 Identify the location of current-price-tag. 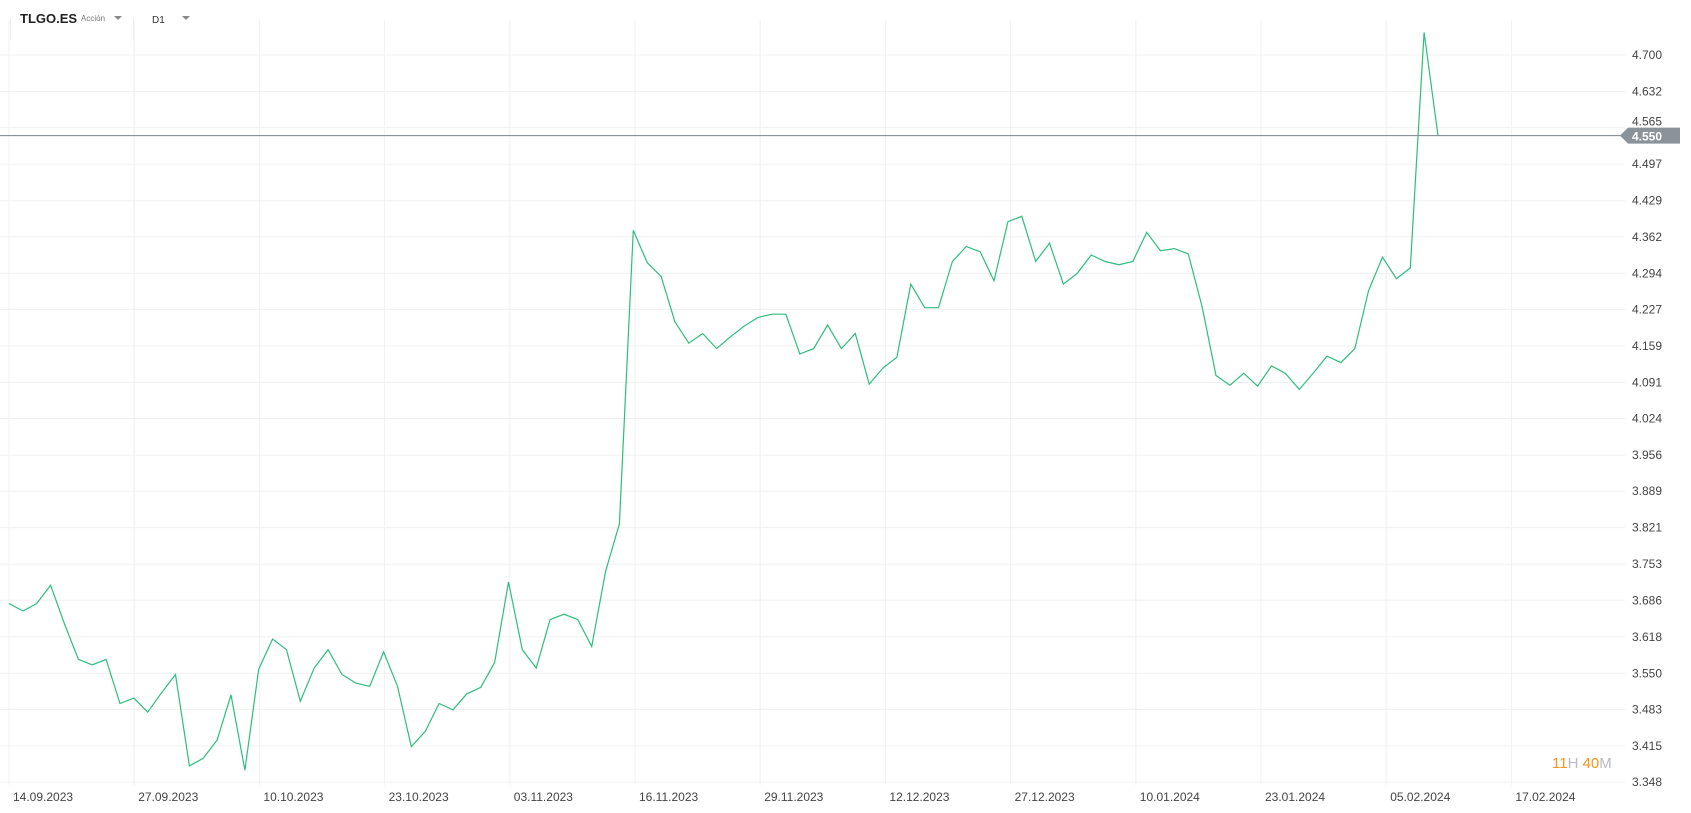
(1650, 135).